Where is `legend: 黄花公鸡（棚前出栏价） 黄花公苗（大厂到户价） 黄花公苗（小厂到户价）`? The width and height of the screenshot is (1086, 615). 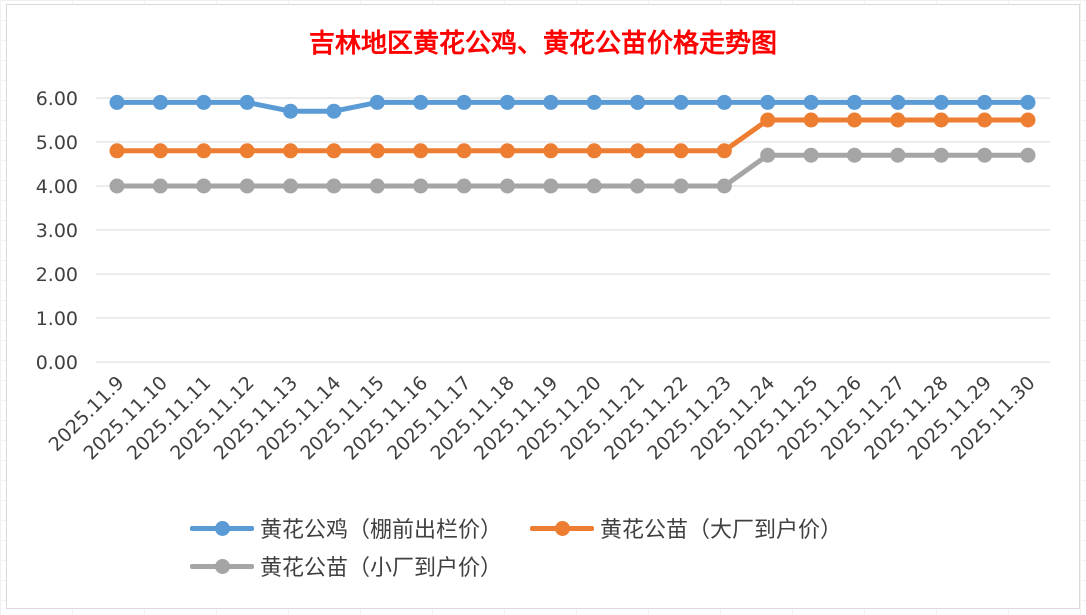 legend: 黄花公鸡（棚前出栏价） 黄花公苗（大厂到户价） 黄花公苗（小厂到户价） is located at coordinates (550, 547).